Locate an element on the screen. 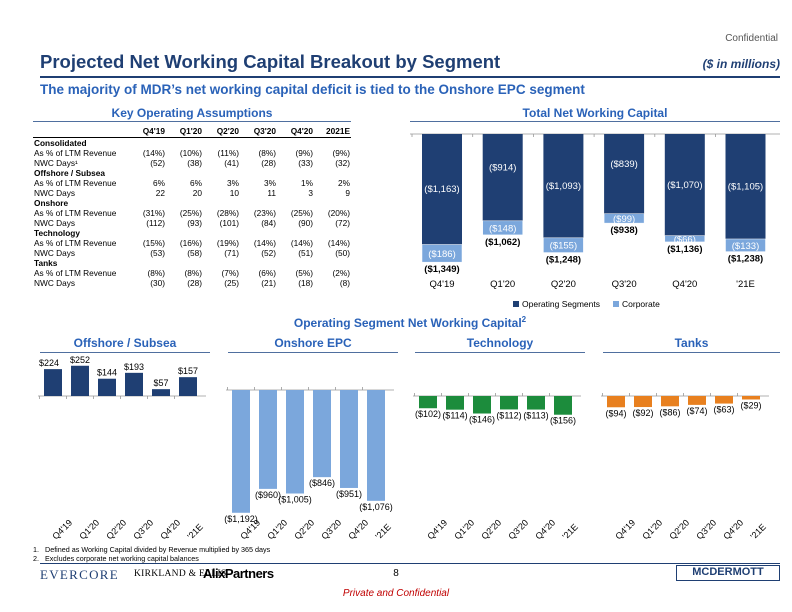 This screenshot has width=792, height=612. x-tick-label: Q3'20 is located at coordinates (706, 530).